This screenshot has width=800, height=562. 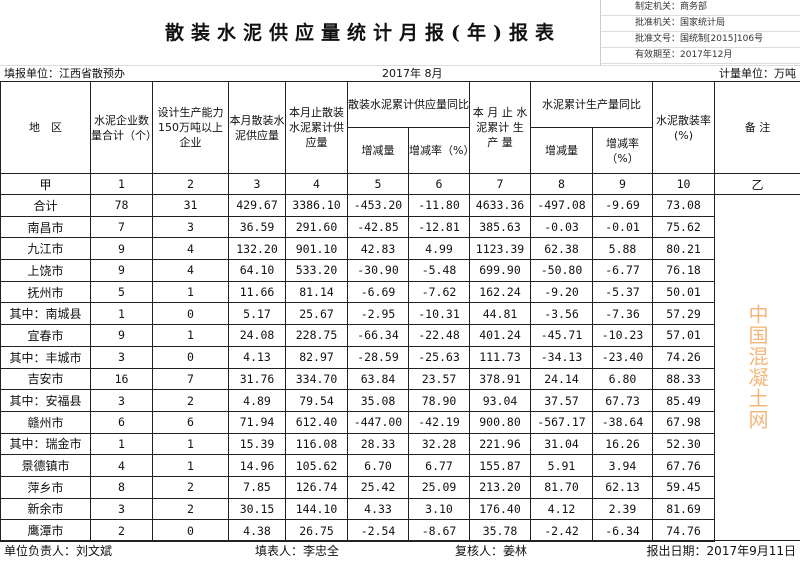 I want to click on value-cell: -10.31, so click(x=439, y=314).